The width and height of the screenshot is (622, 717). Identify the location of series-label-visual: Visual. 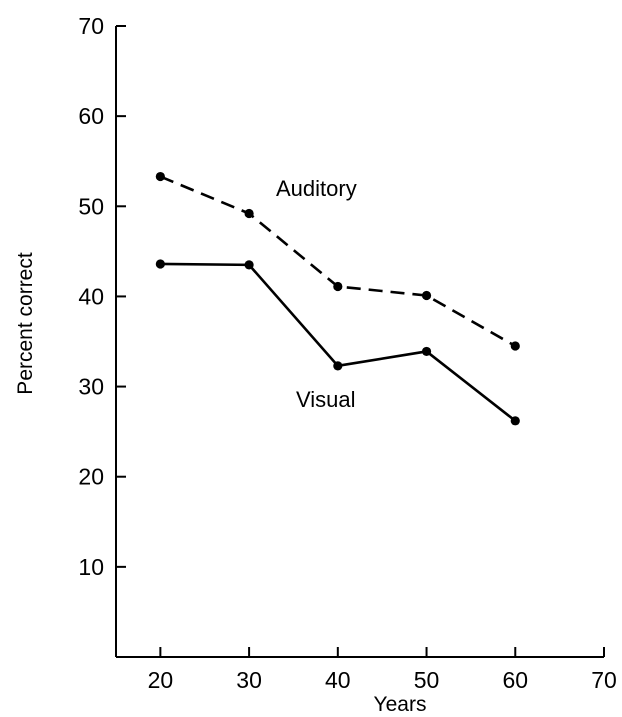
(326, 399).